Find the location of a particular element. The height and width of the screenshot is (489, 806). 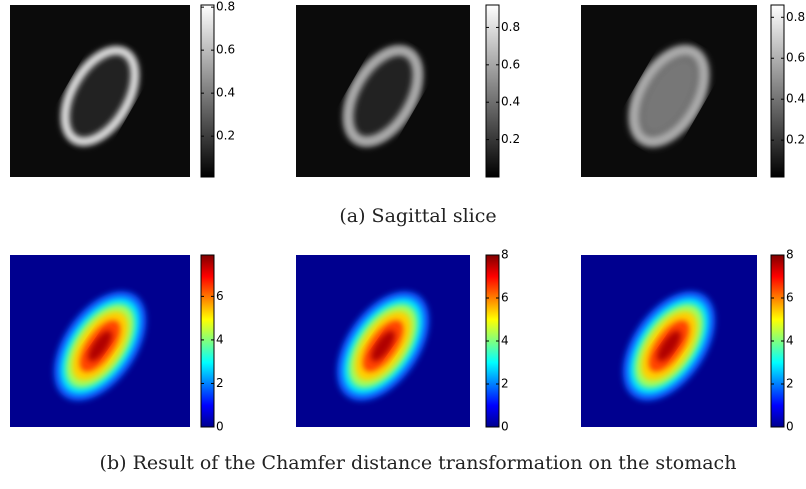

caption-a: (a) Sagittal slice is located at coordinates (417, 216).